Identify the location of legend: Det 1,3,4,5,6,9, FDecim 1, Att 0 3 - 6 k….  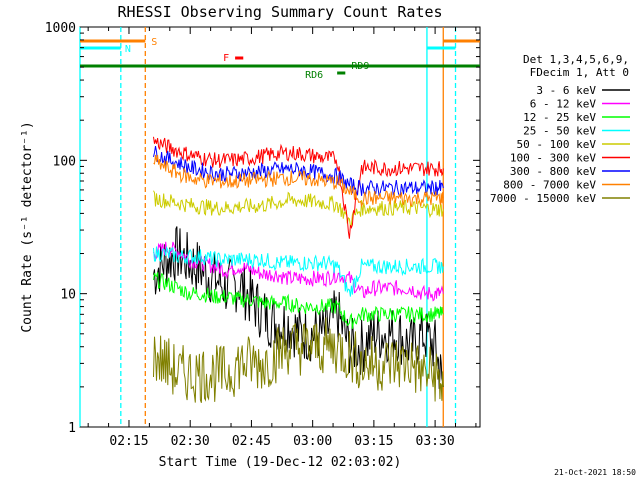
(560, 129).